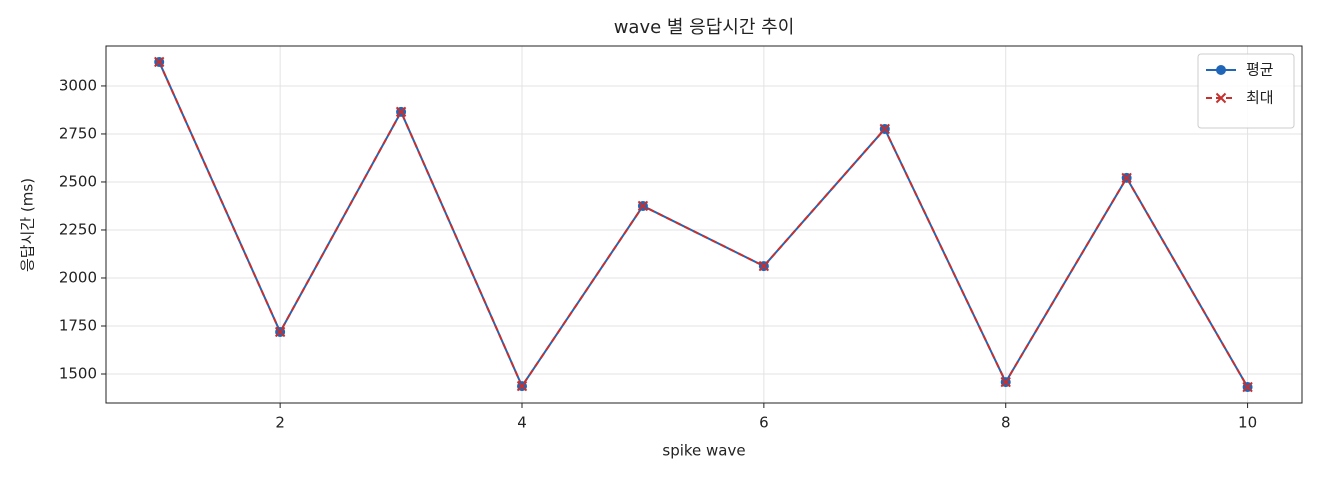  What do you see at coordinates (1247, 423) in the screenshot?
I see `x-tick-label: 10` at bounding box center [1247, 423].